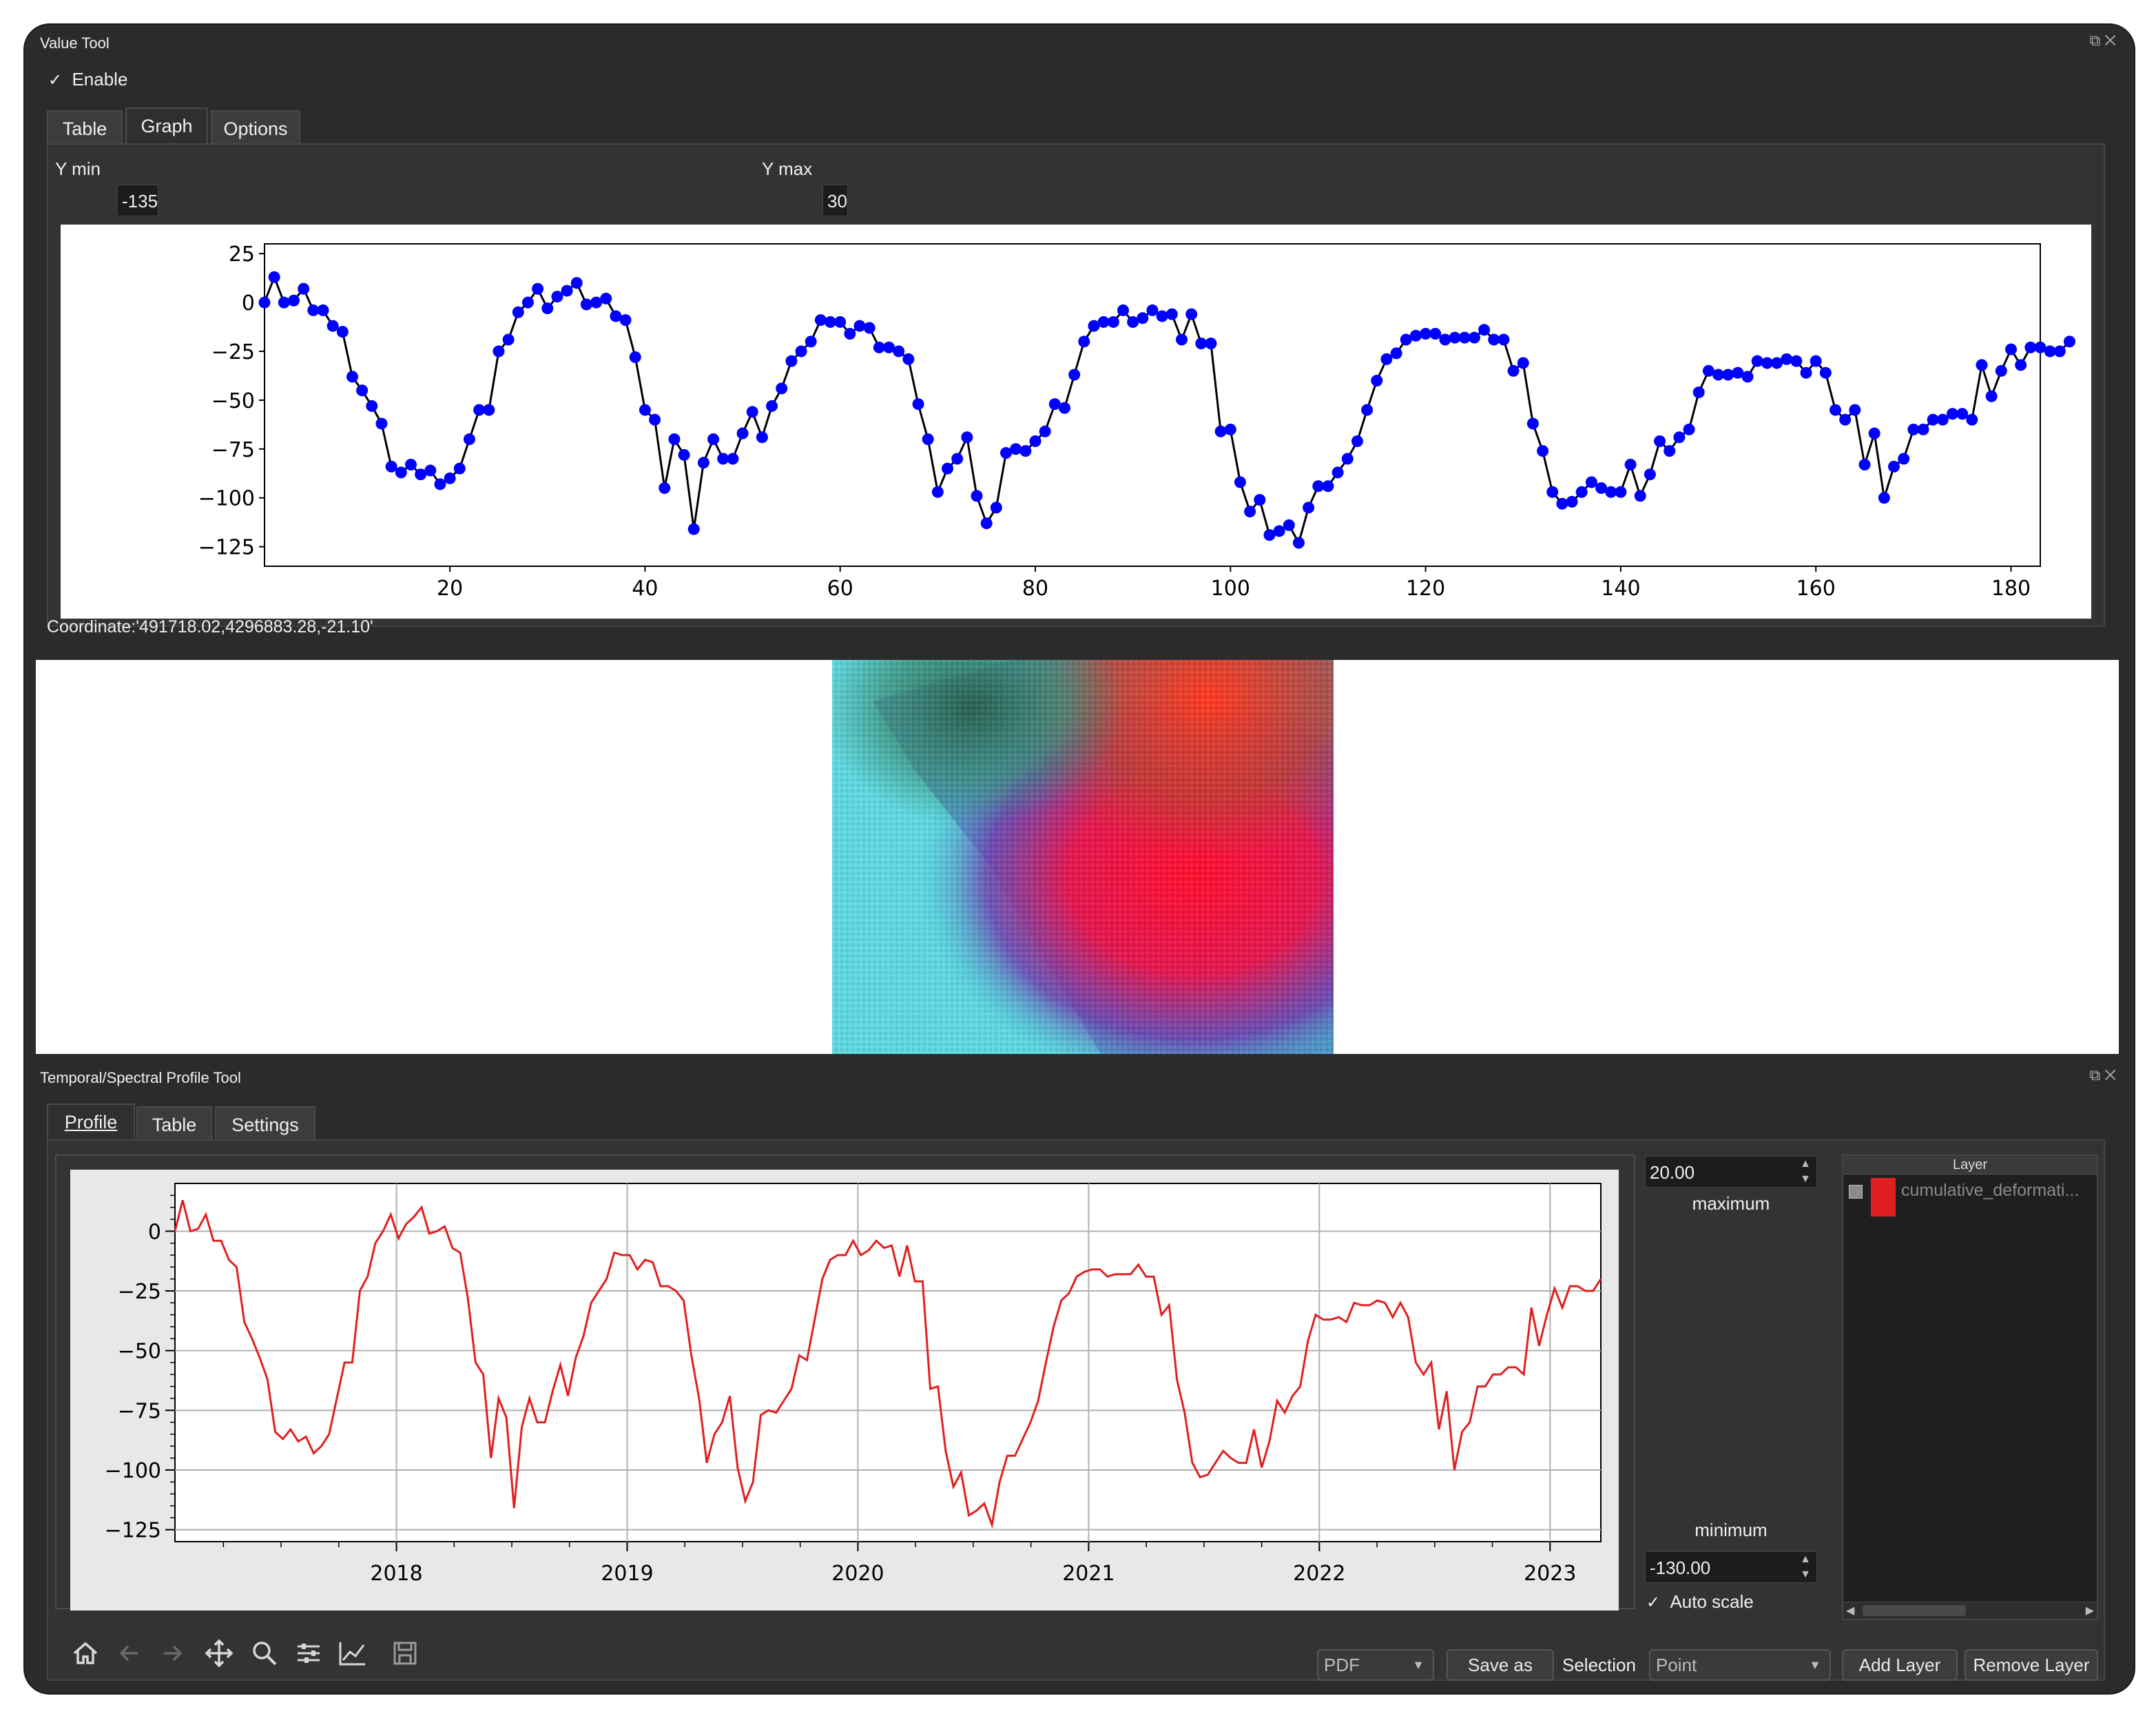 The height and width of the screenshot is (1718, 2156). What do you see at coordinates (139, 1292) in the screenshot?
I see `y-tick-label: −25` at bounding box center [139, 1292].